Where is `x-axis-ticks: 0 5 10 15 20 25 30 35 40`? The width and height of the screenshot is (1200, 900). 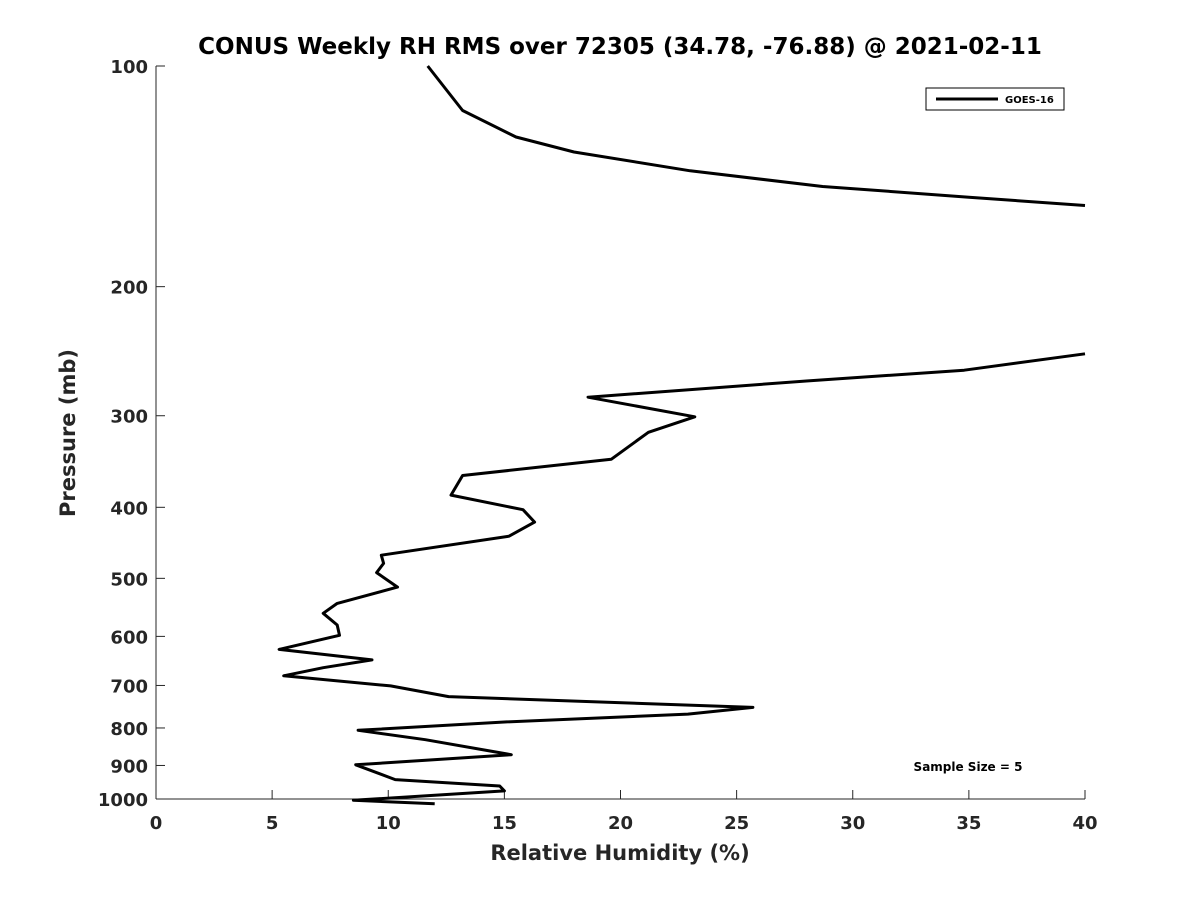
x-axis-ticks: 0 5 10 15 20 25 30 35 40 is located at coordinates (624, 812).